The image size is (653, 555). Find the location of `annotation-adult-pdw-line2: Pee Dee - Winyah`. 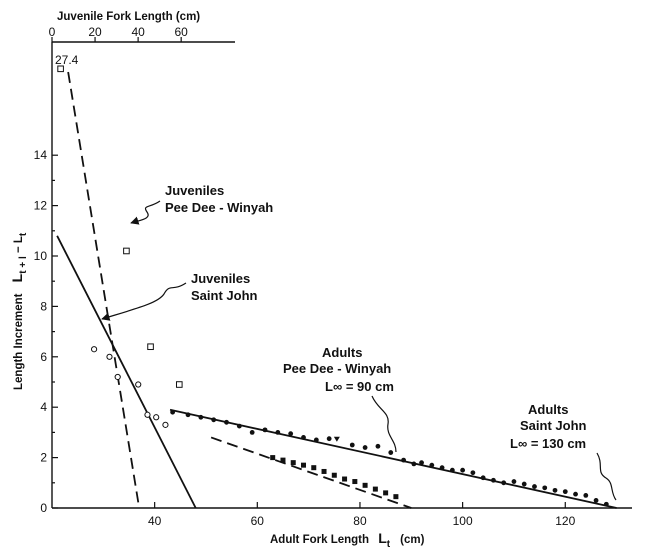

annotation-adult-pdw-line2: Pee Dee - Winyah is located at coordinates (337, 368).